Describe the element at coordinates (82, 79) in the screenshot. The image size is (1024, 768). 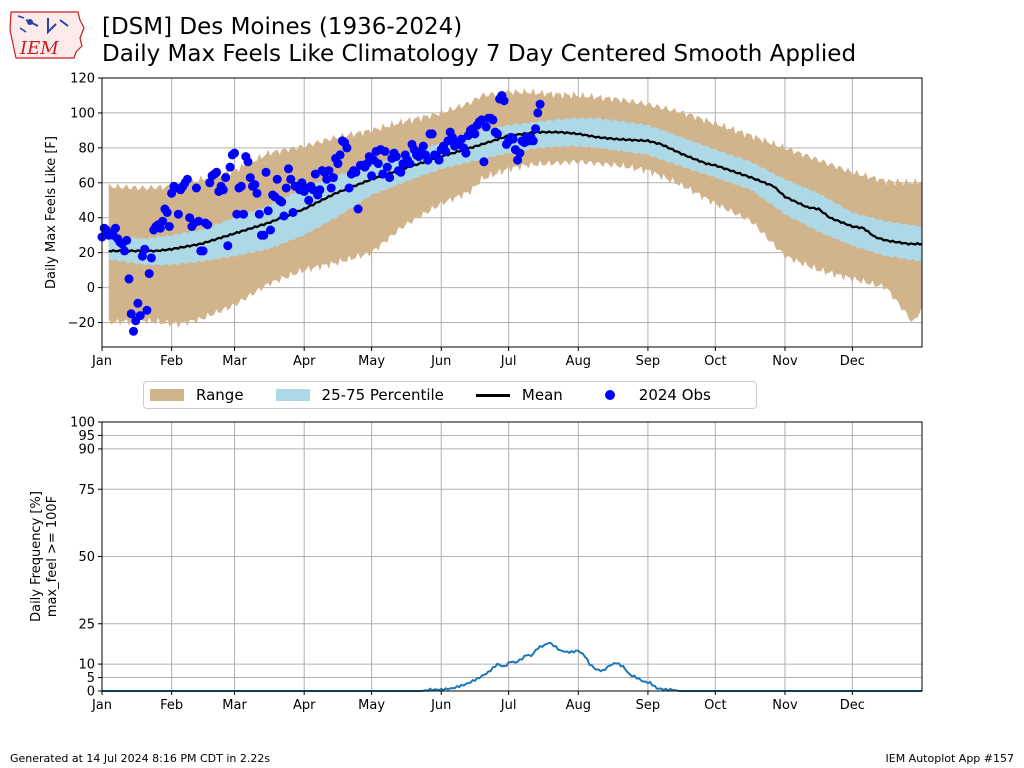
I see `top-ytick-label: 120` at that location.